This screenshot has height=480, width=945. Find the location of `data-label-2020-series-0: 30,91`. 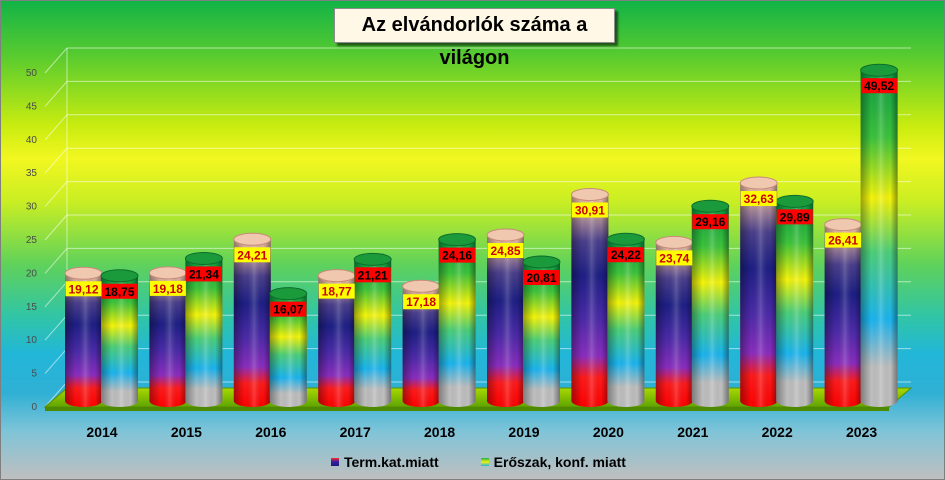

data-label-2020-series-0: 30,91 is located at coordinates (589, 210).